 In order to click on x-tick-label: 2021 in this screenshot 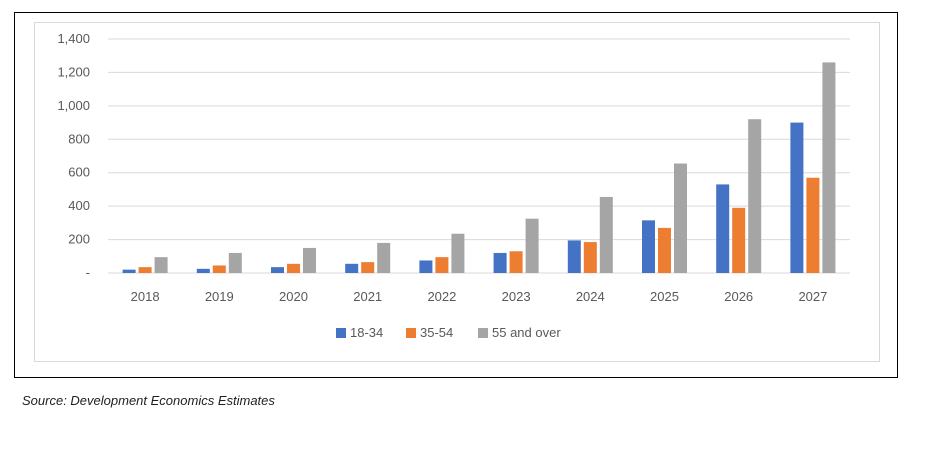, I will do `click(367, 296)`.